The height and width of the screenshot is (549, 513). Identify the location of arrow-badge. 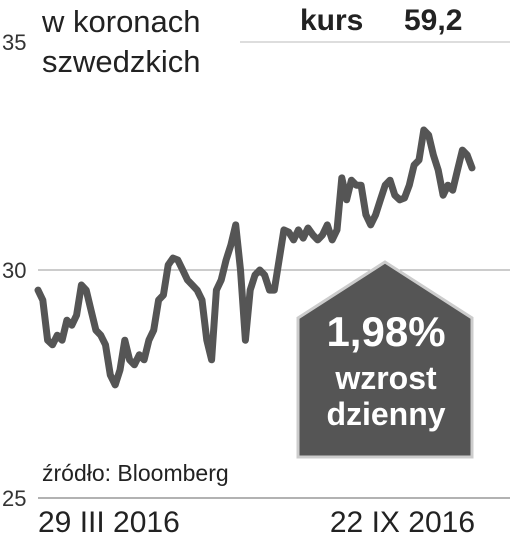
(385, 359).